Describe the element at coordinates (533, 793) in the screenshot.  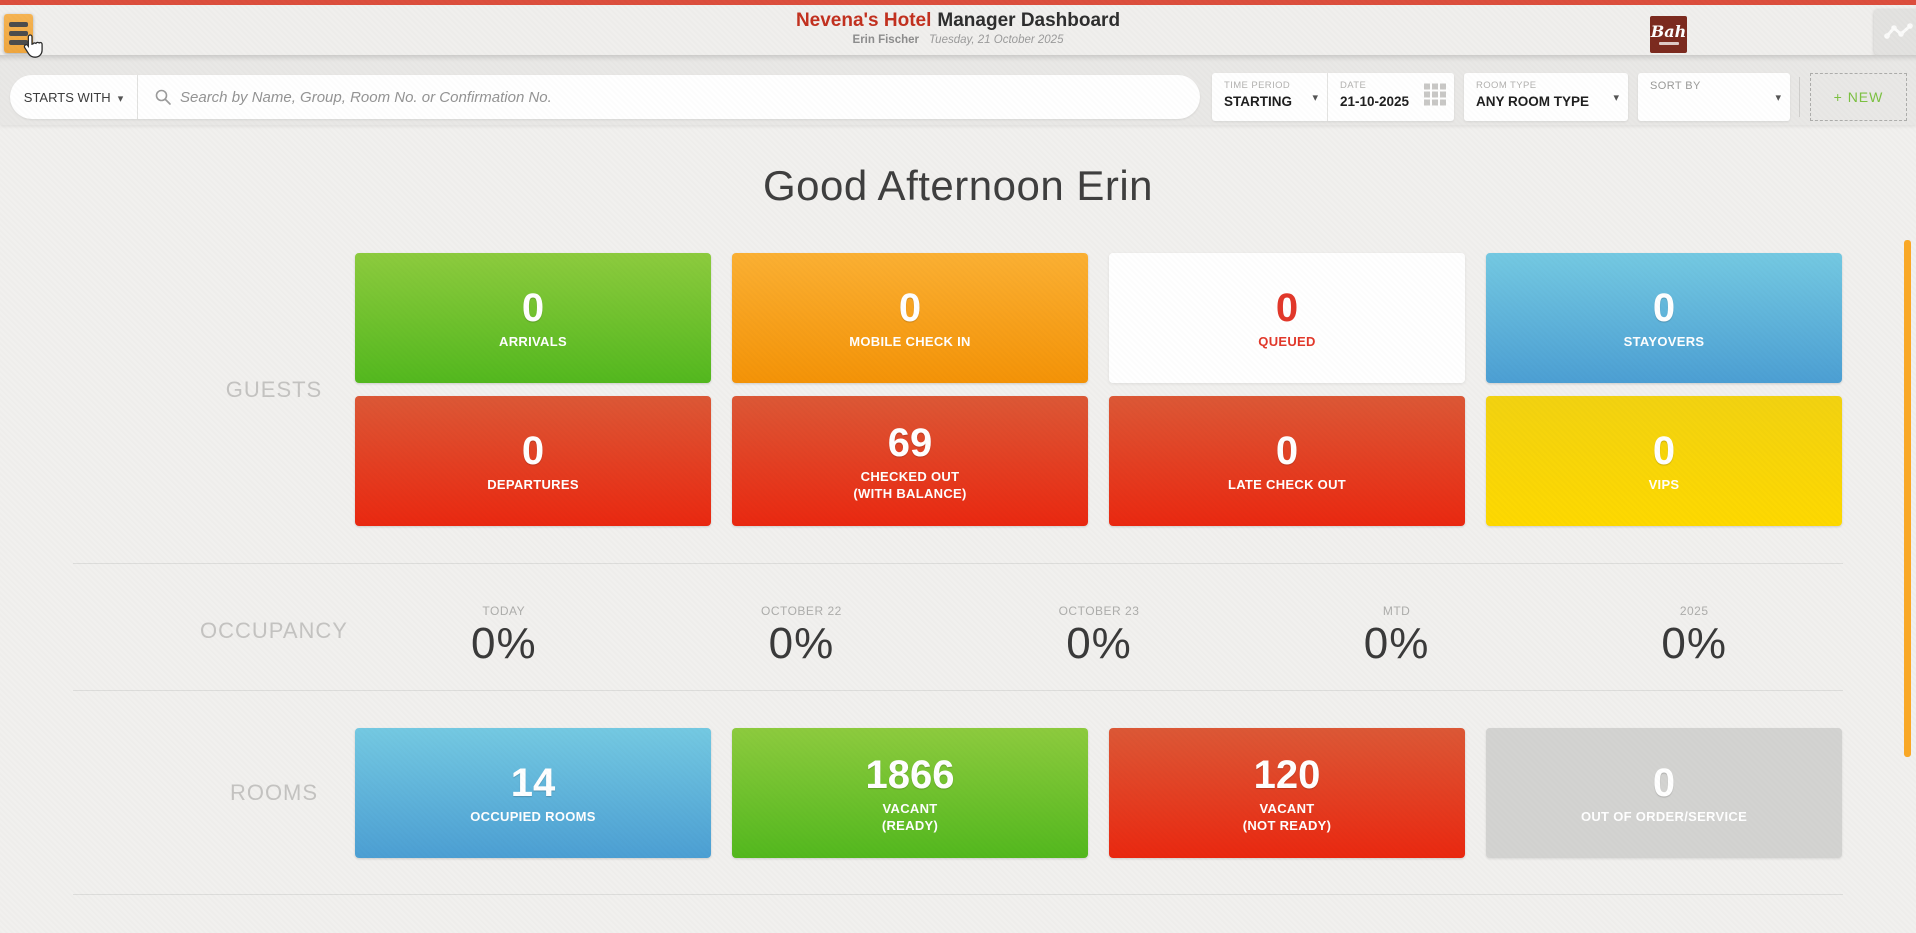
I see `card-occupied-rooms: 14 OCCUPIED ROOMS` at that location.